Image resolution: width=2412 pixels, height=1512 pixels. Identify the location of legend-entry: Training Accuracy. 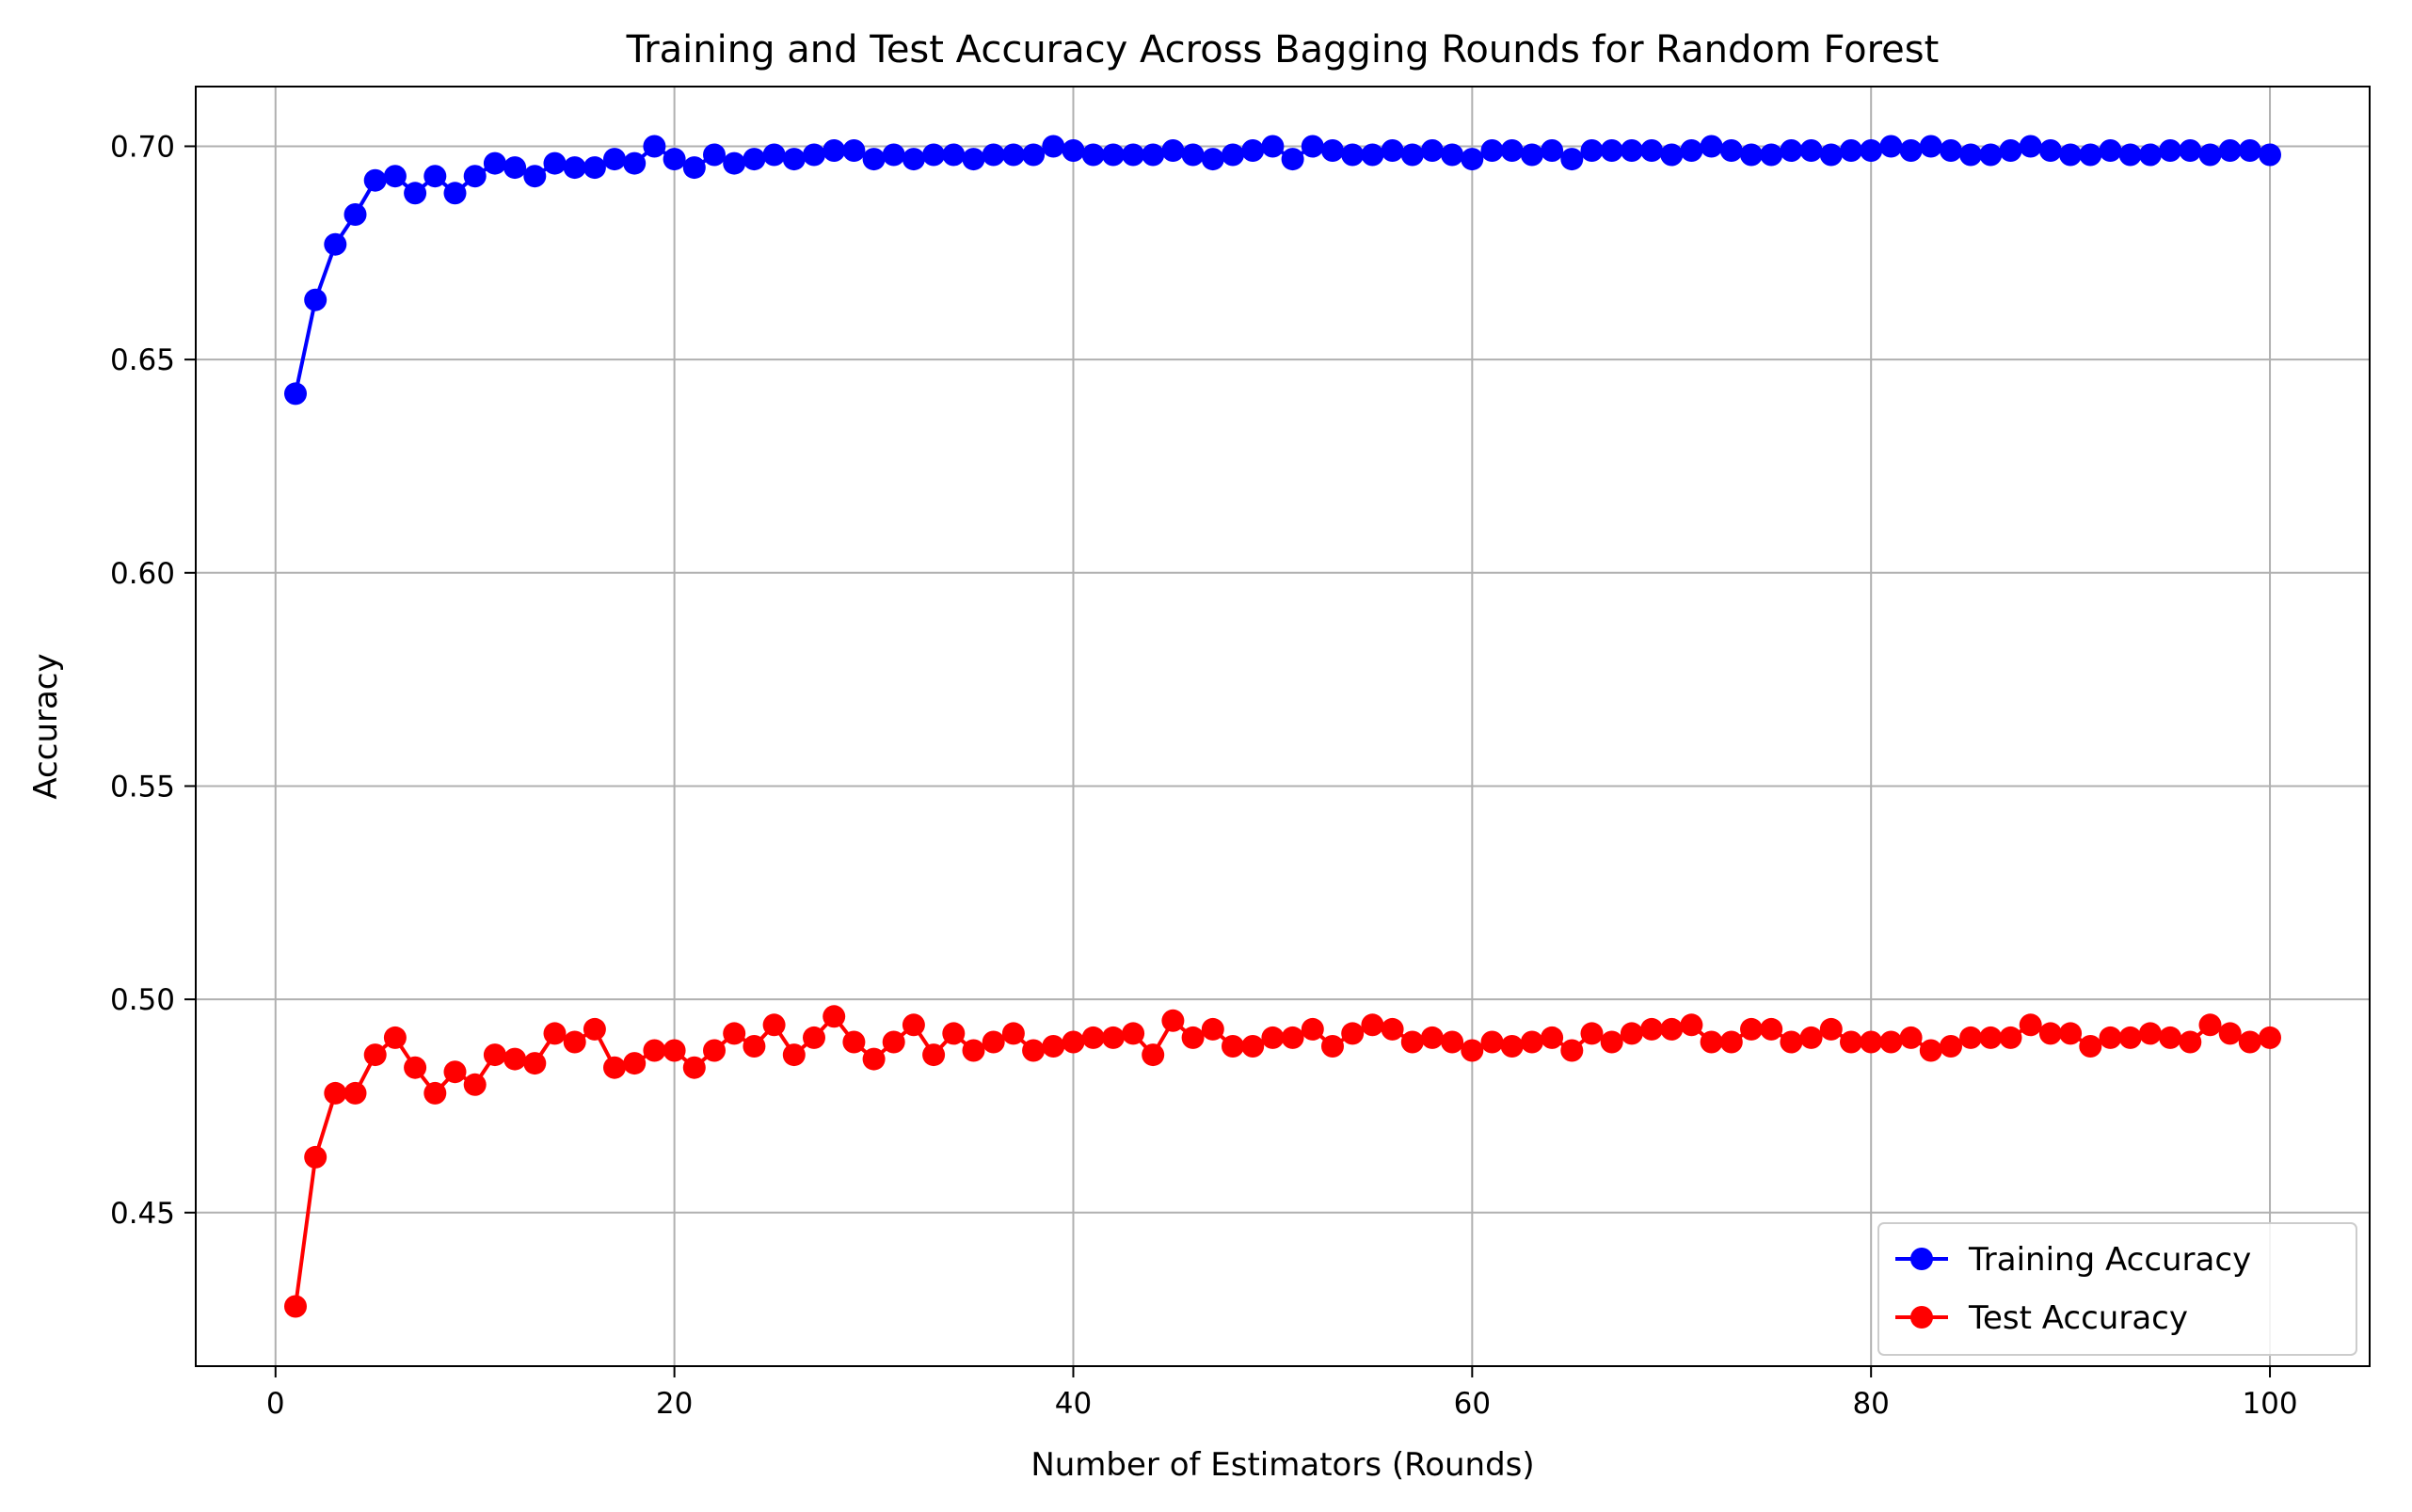
(2073, 1260).